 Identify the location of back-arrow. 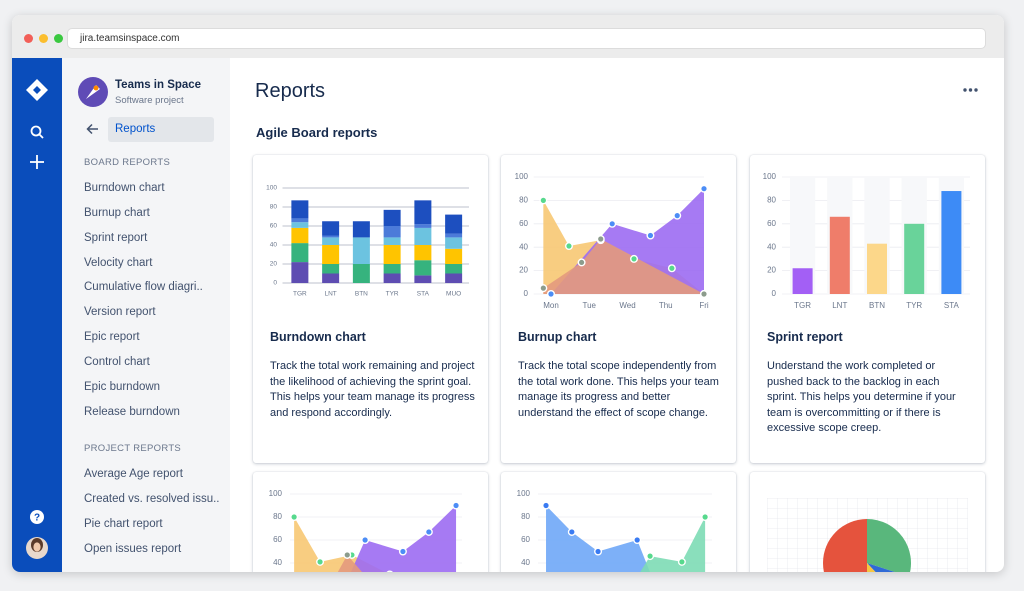
(93, 129).